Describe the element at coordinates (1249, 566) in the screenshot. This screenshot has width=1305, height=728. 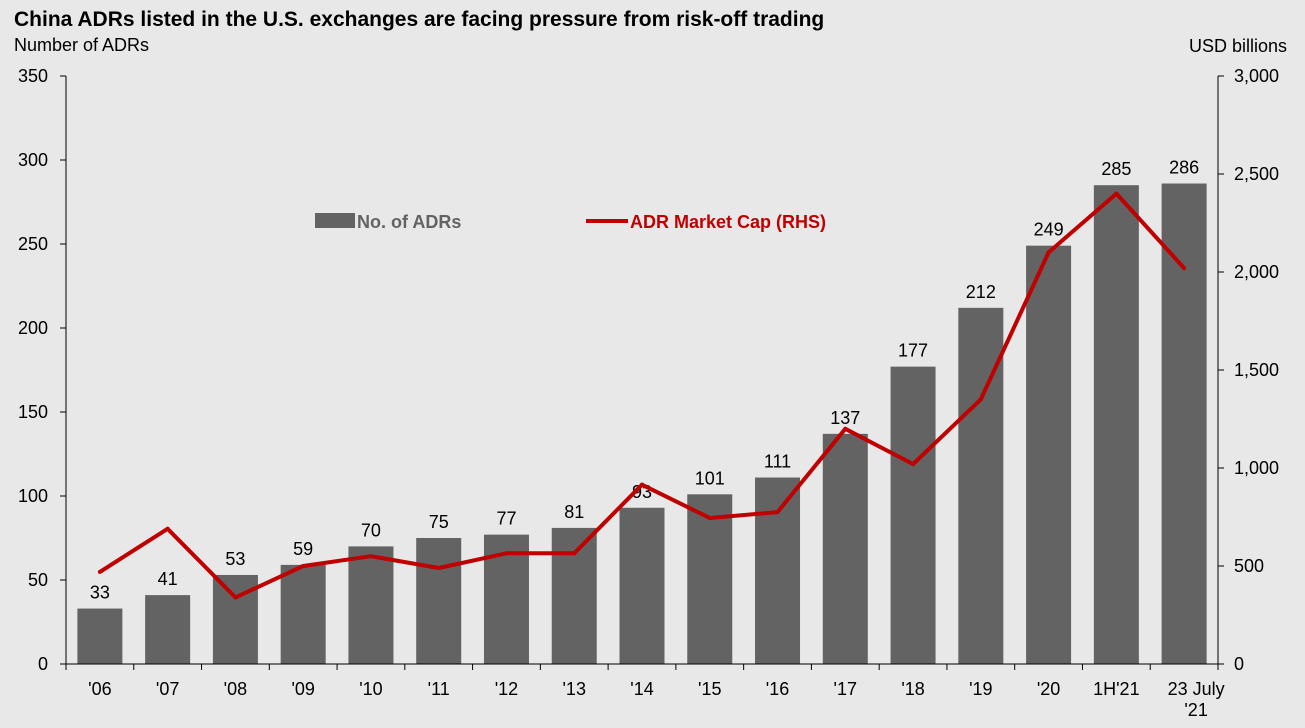
I see `right-y-tick-label: 500` at that location.